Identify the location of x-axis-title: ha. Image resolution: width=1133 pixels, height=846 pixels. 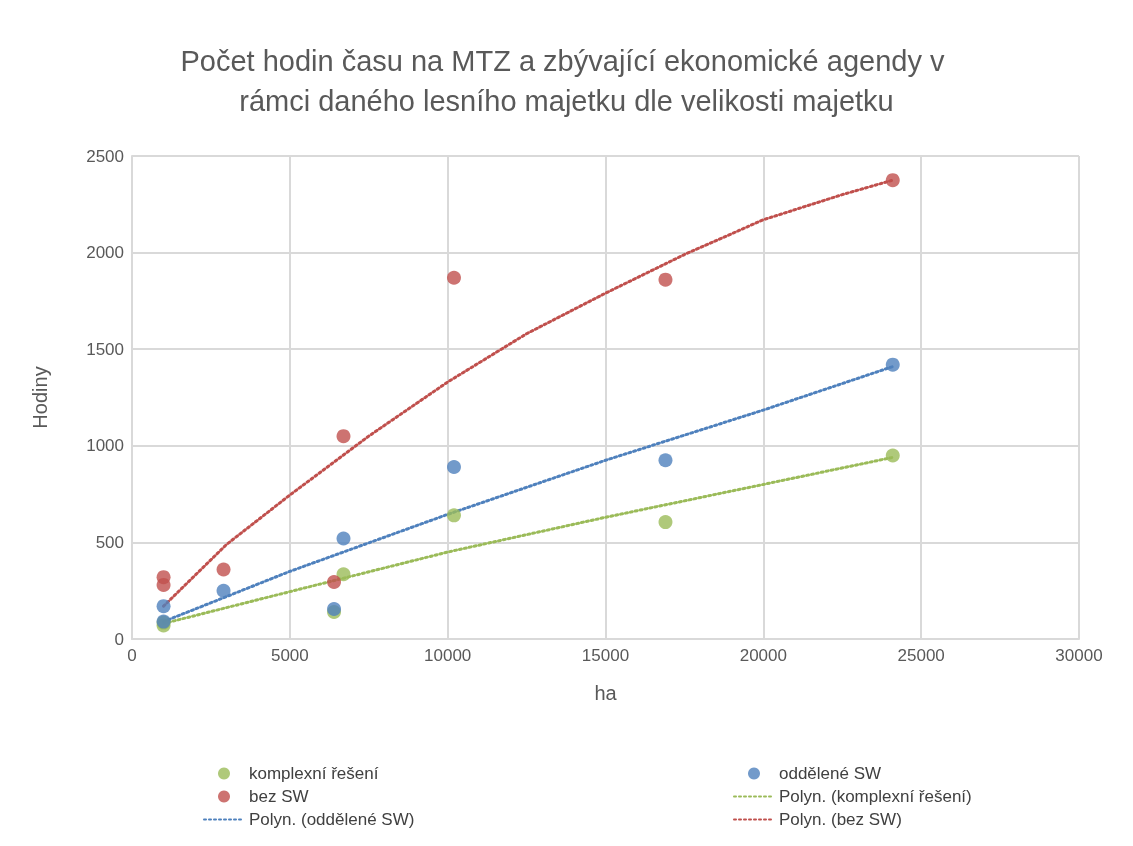
(606, 693).